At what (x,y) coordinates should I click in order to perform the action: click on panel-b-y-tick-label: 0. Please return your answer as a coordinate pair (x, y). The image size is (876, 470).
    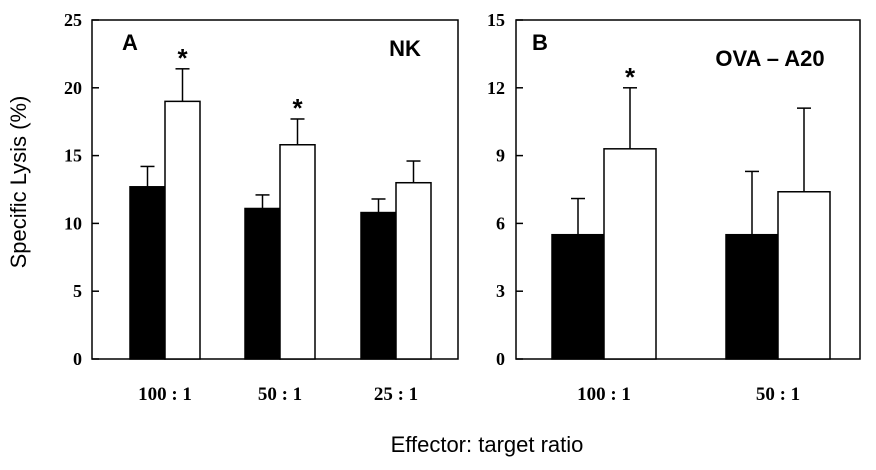
    Looking at the image, I should click on (500, 359).